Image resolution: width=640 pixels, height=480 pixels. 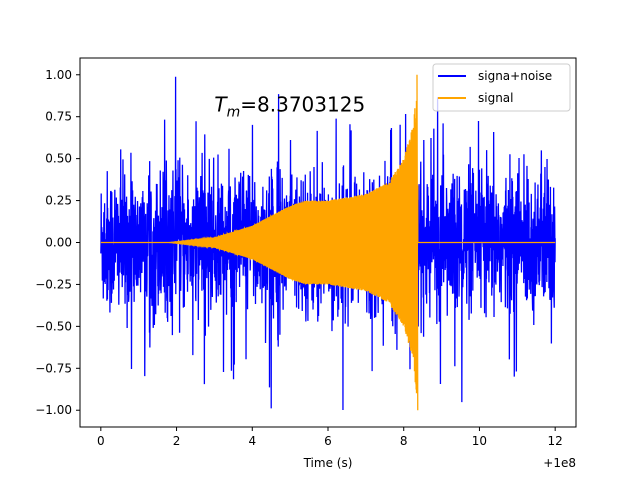 I want to click on x-tick-label: 6, so click(x=328, y=441).